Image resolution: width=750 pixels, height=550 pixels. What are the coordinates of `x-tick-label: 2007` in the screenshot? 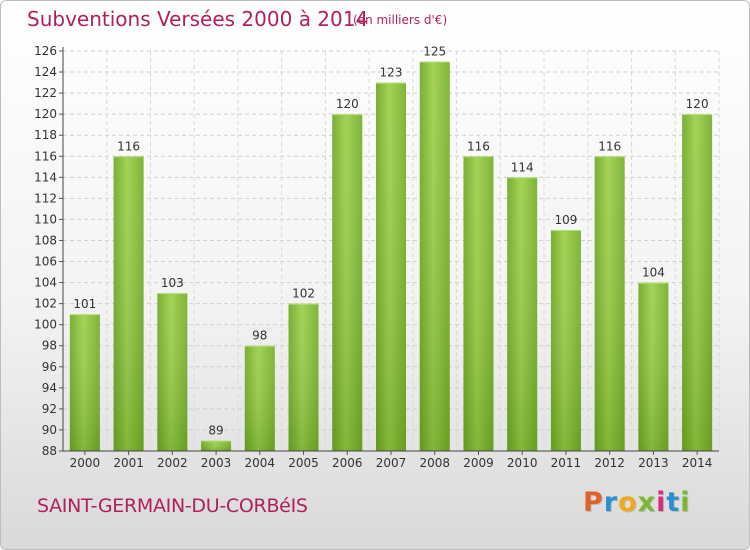 It's located at (391, 463).